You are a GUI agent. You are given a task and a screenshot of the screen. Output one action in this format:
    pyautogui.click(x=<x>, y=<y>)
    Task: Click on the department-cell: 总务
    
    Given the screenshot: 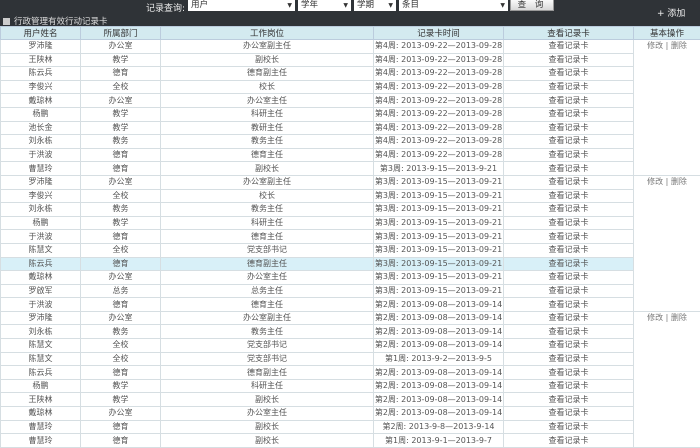 What is the action you would take?
    pyautogui.click(x=120, y=291)
    